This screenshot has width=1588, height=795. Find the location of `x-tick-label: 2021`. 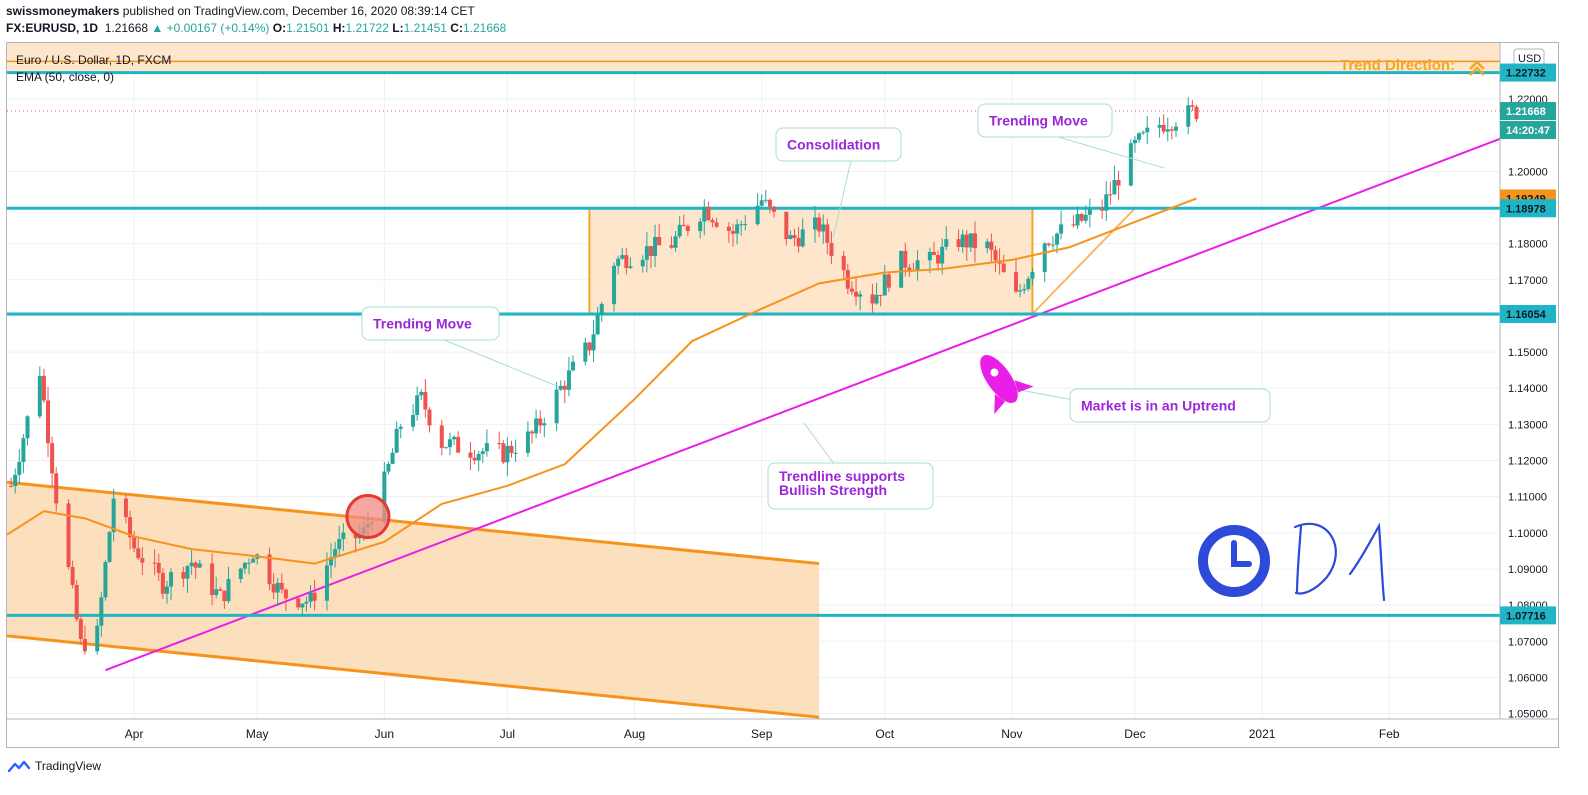

x-tick-label: 2021 is located at coordinates (1262, 734).